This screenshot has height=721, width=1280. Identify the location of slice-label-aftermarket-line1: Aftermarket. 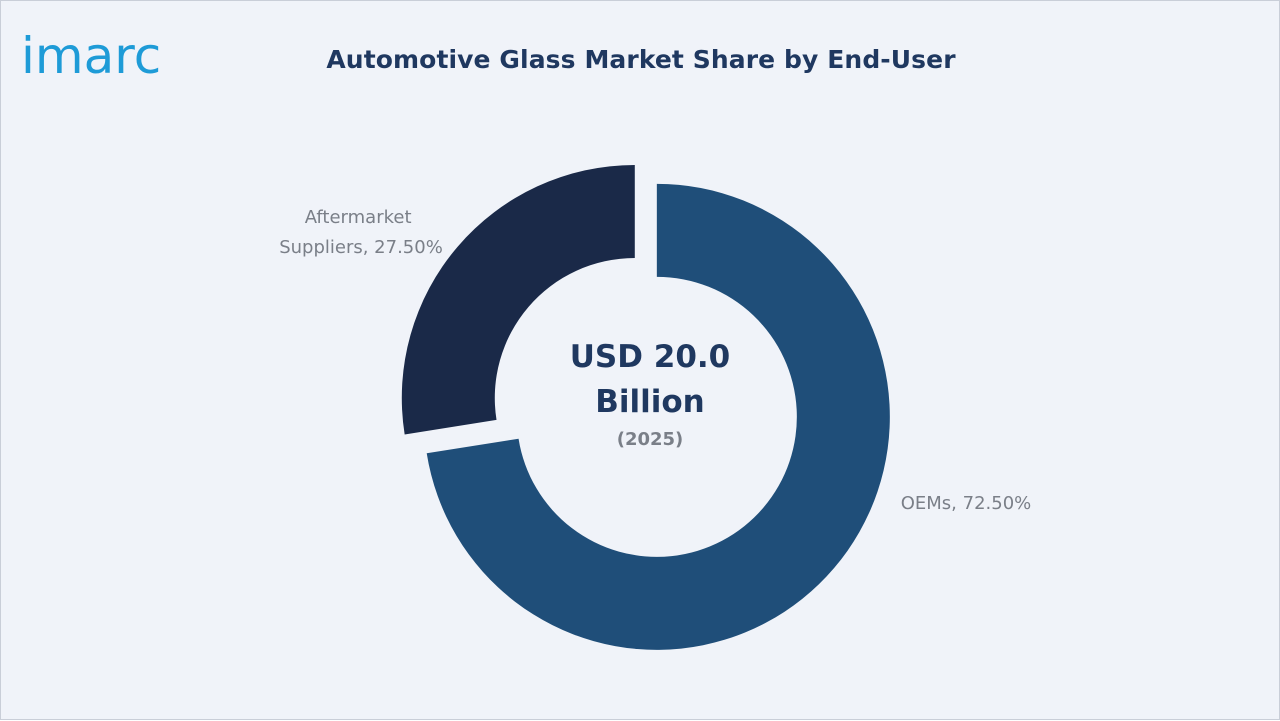
(358, 217).